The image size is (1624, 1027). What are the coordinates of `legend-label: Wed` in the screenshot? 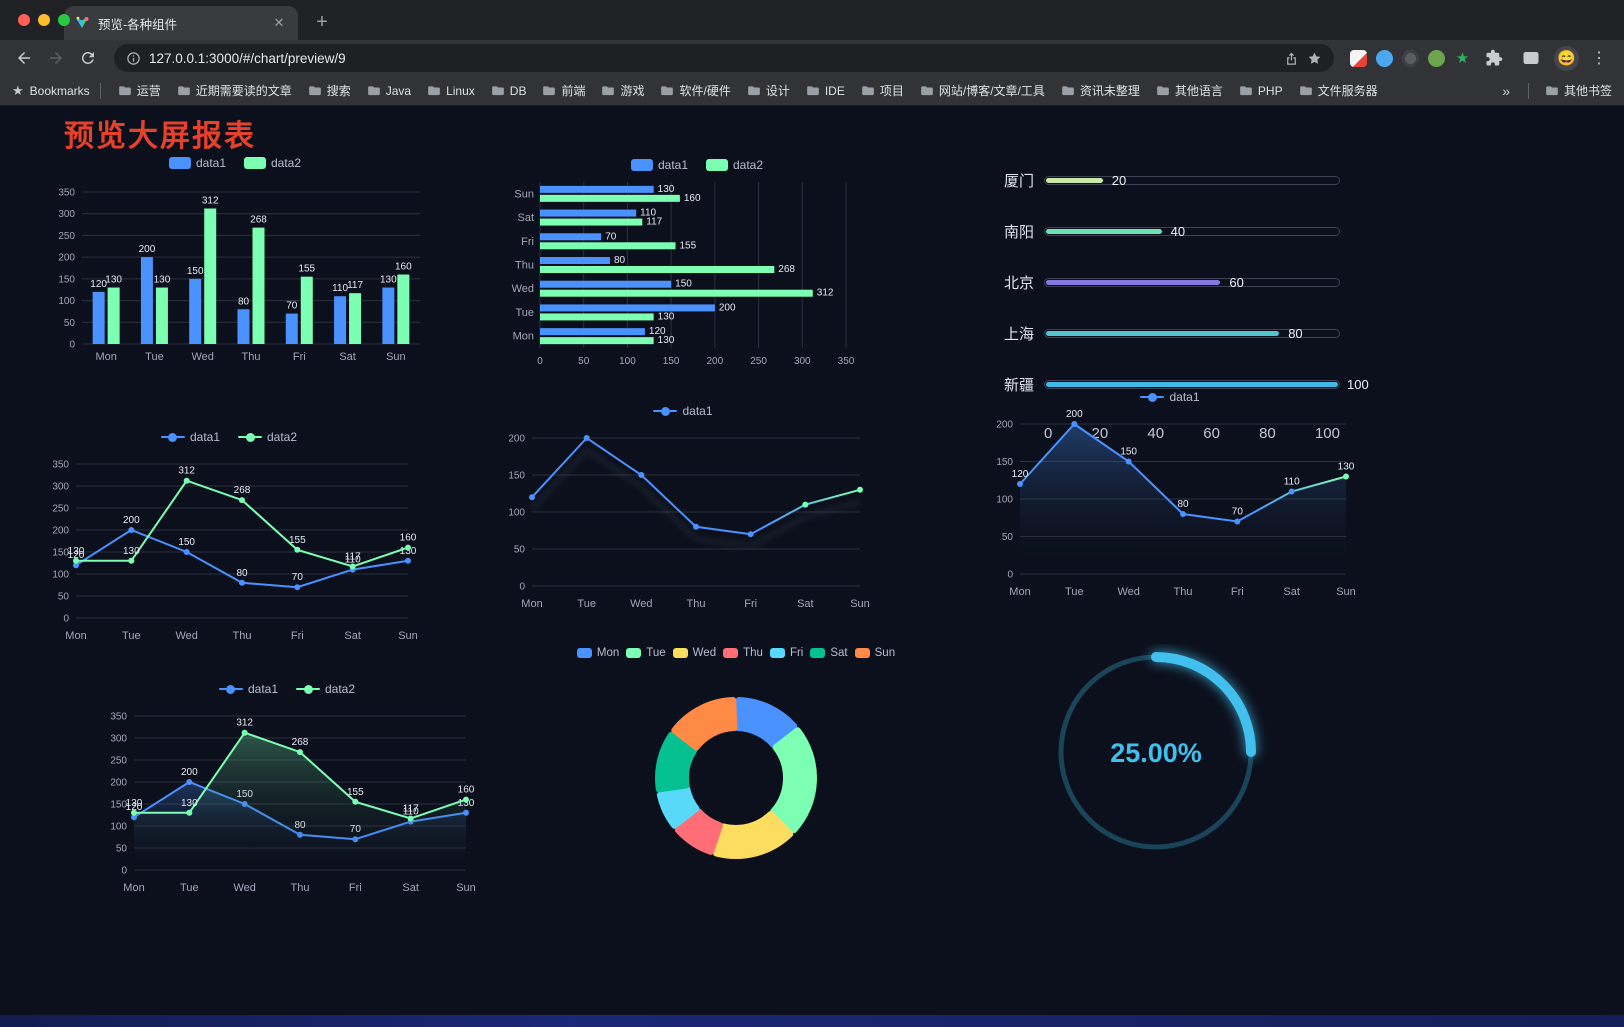 It's located at (704, 653).